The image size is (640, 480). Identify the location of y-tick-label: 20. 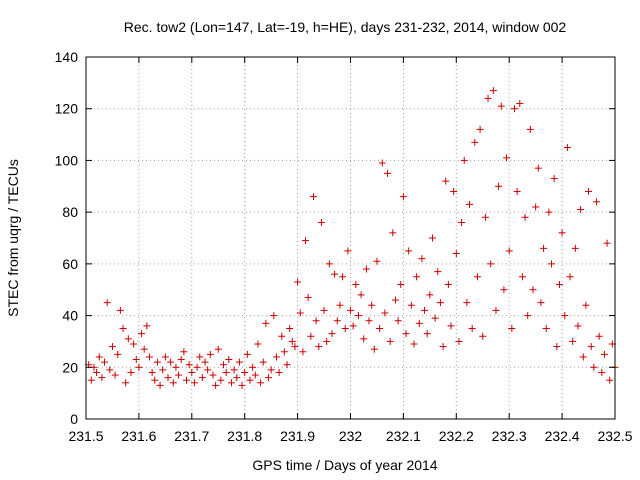
(70, 367).